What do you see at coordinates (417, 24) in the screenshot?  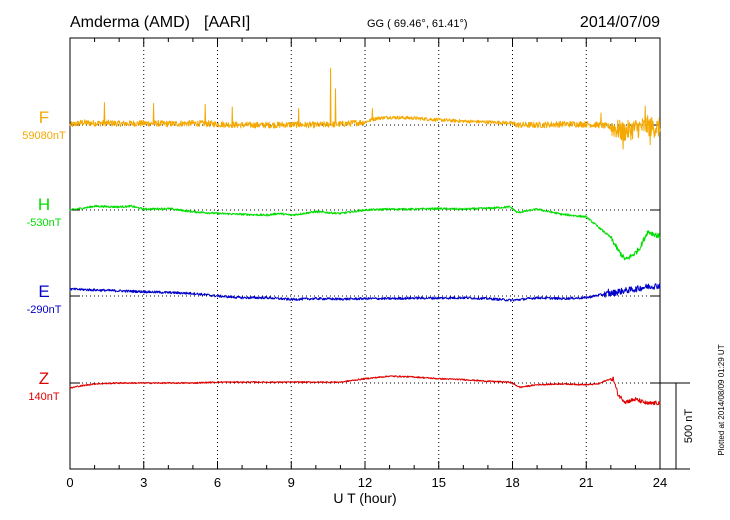 I see `geographic-coordinates: GG ( 69.46°, 61.41°)` at bounding box center [417, 24].